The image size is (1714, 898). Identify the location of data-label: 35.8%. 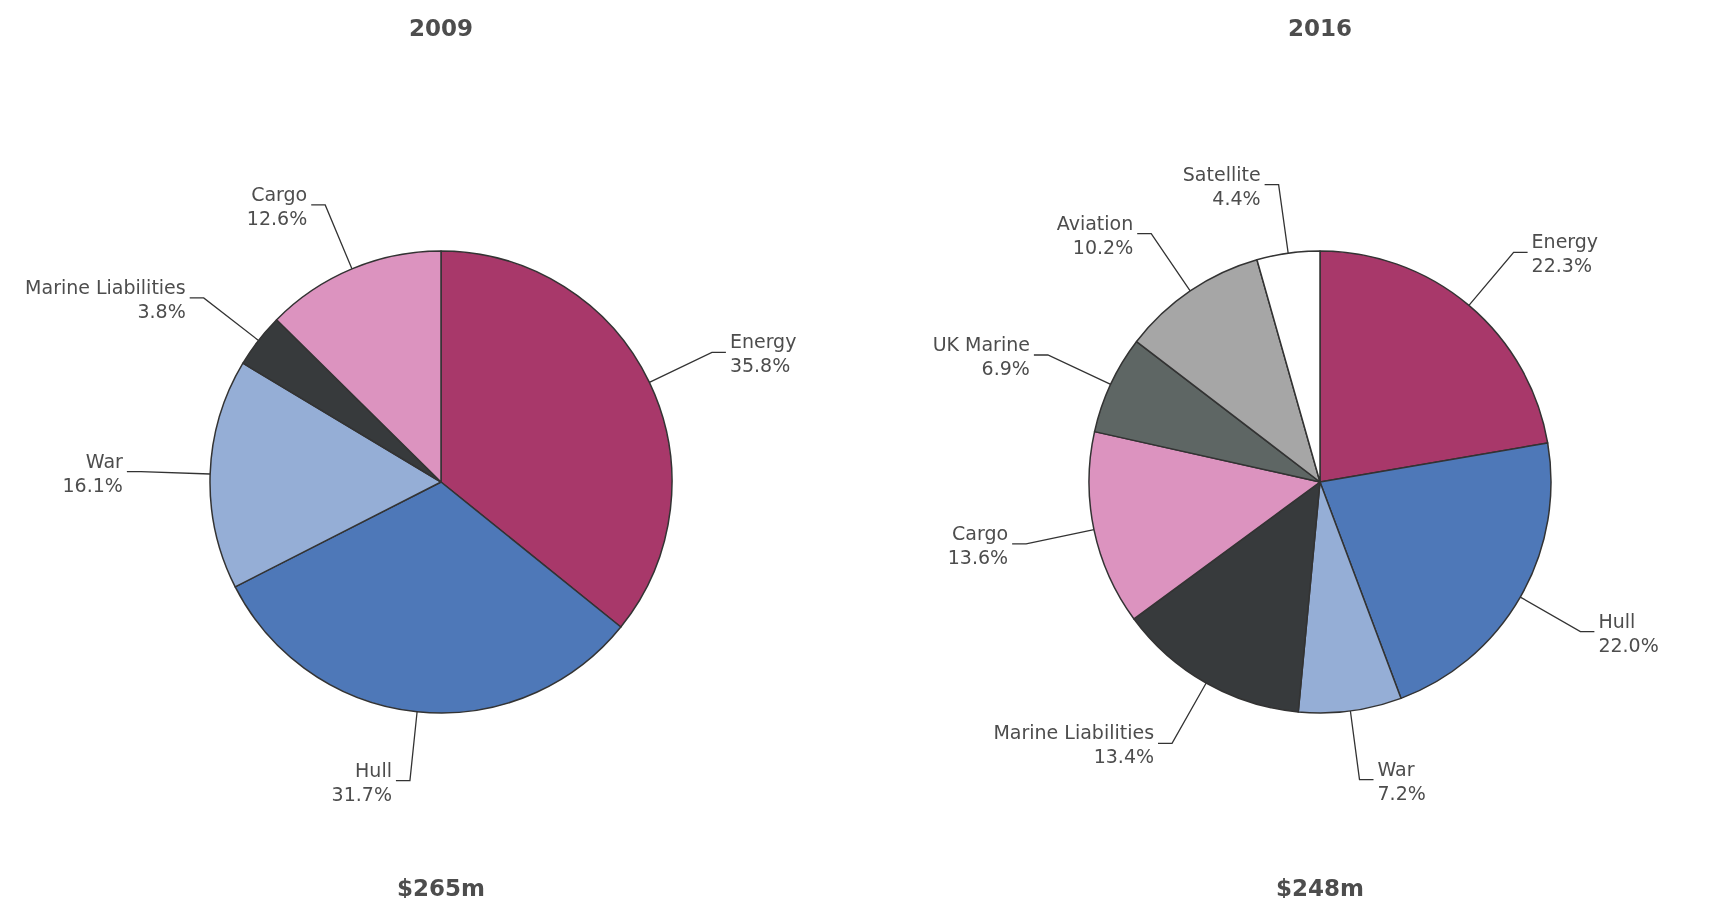
(760, 365).